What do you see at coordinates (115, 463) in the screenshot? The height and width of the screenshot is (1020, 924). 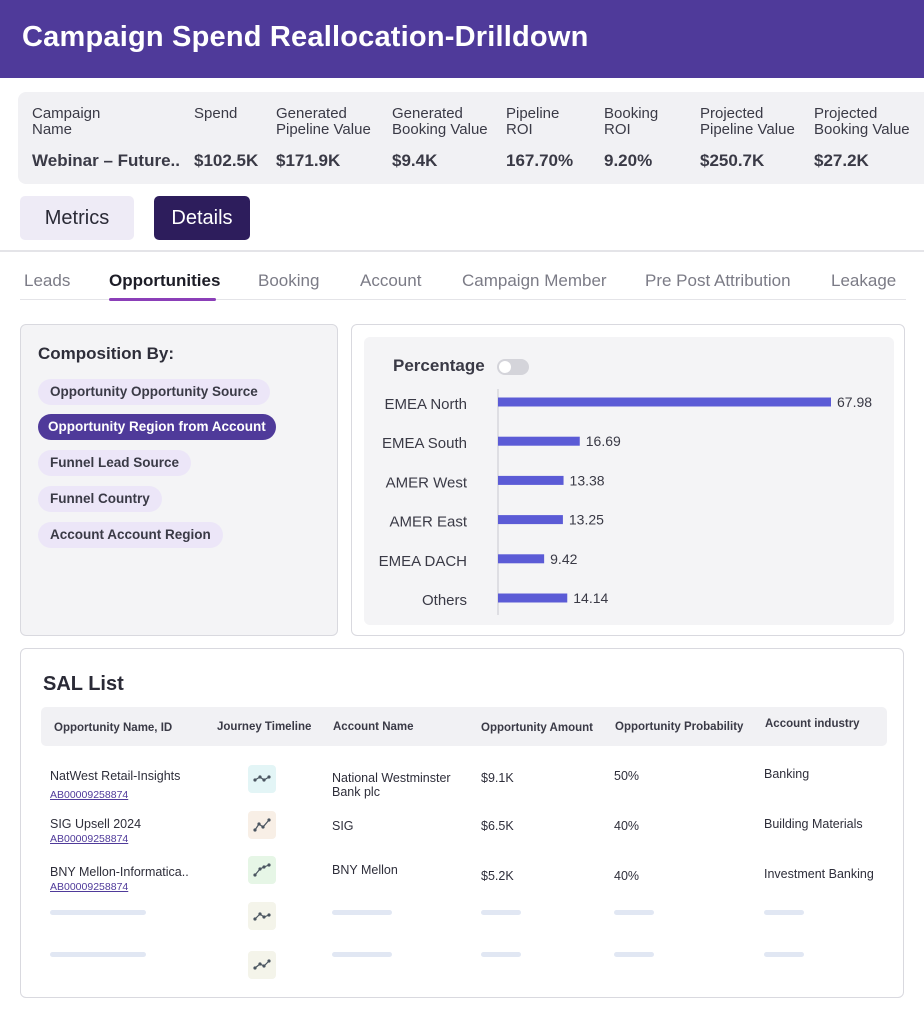 I see `composition-option: Funnel Lead Source` at bounding box center [115, 463].